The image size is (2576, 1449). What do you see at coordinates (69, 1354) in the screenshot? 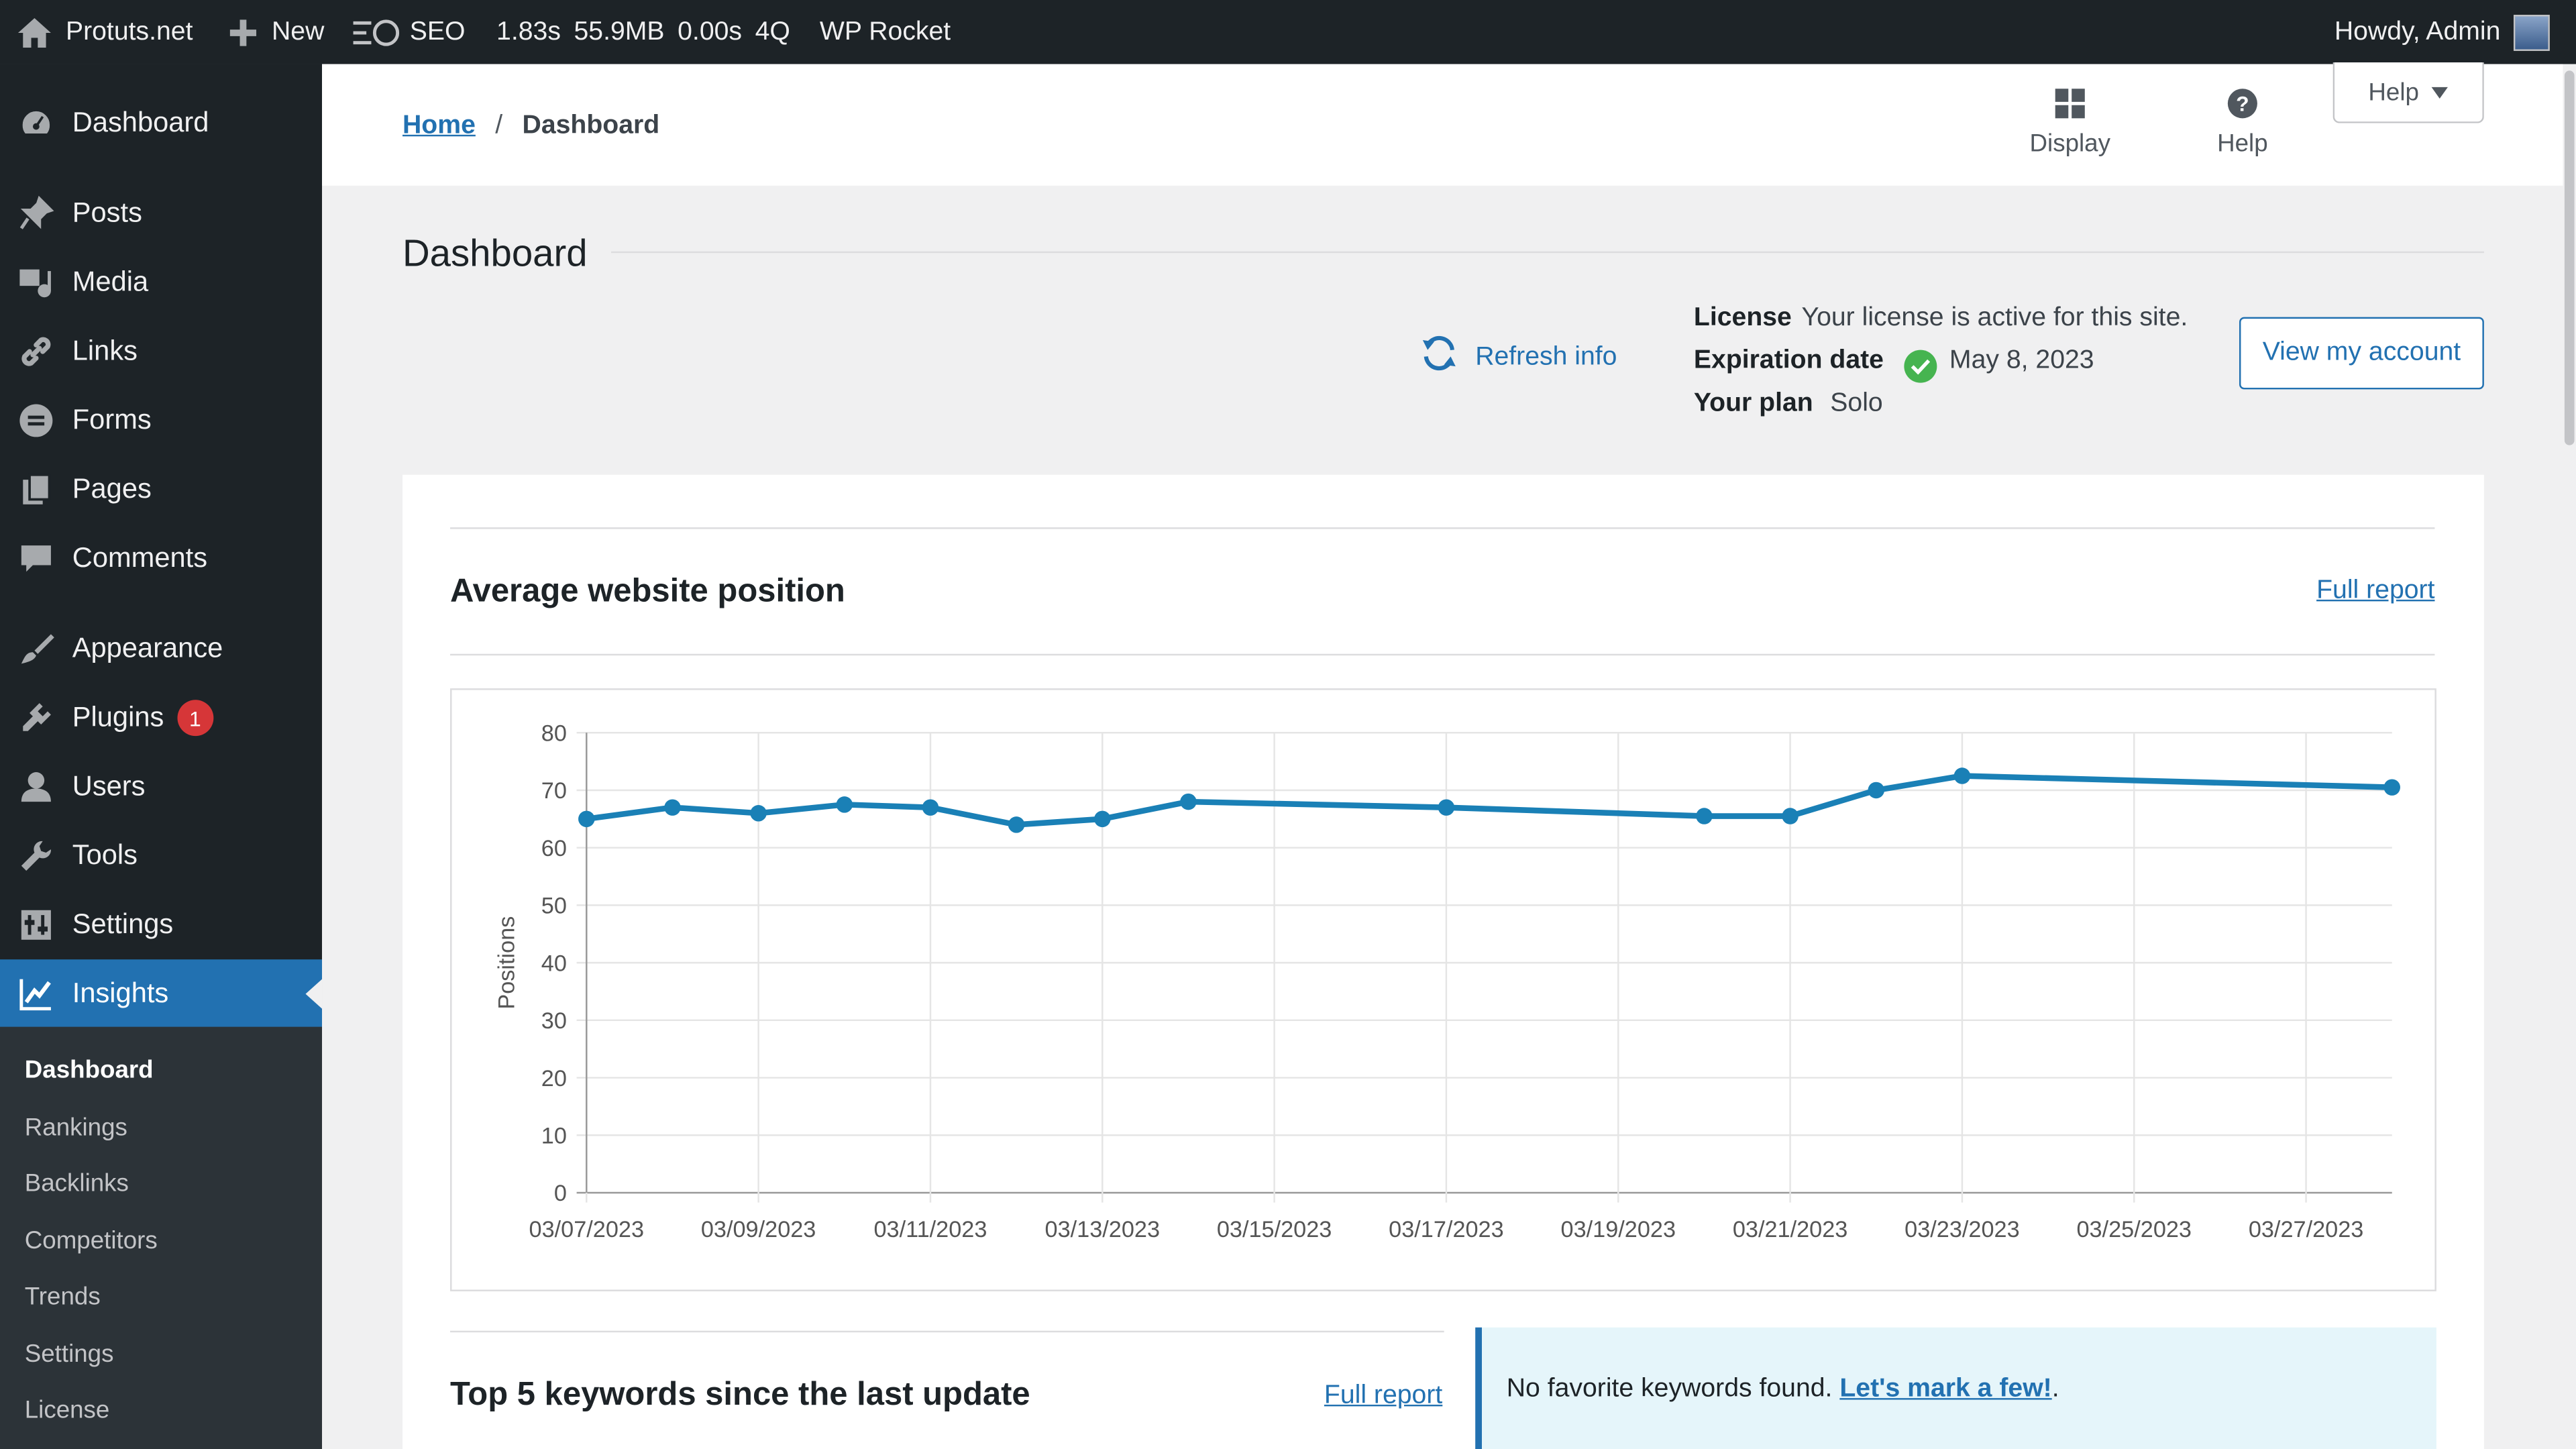
I see `submenu-item-settings: Settings` at bounding box center [69, 1354].